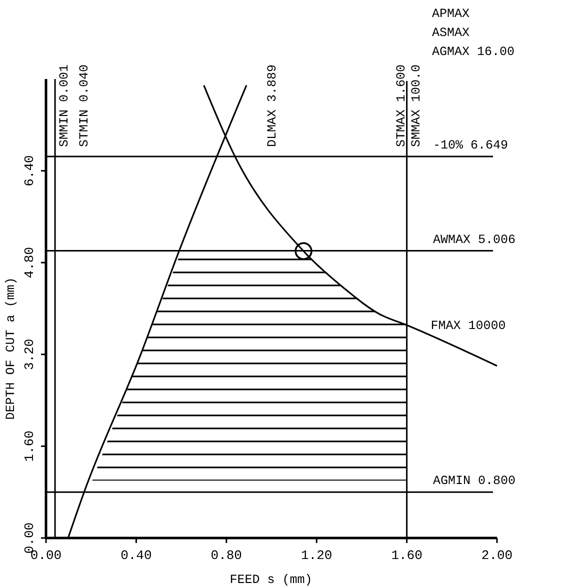 This screenshot has height=588, width=561. Describe the element at coordinates (473, 52) in the screenshot. I see `text: AGMAX 16.00` at that location.